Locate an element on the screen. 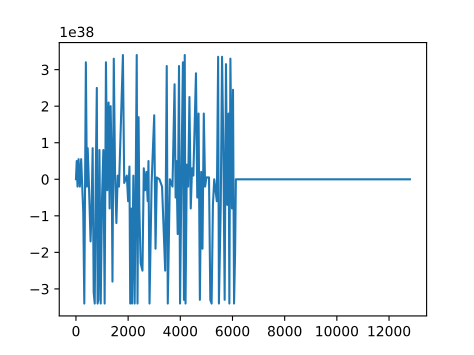  y-tick-label: 0 is located at coordinates (45, 179).